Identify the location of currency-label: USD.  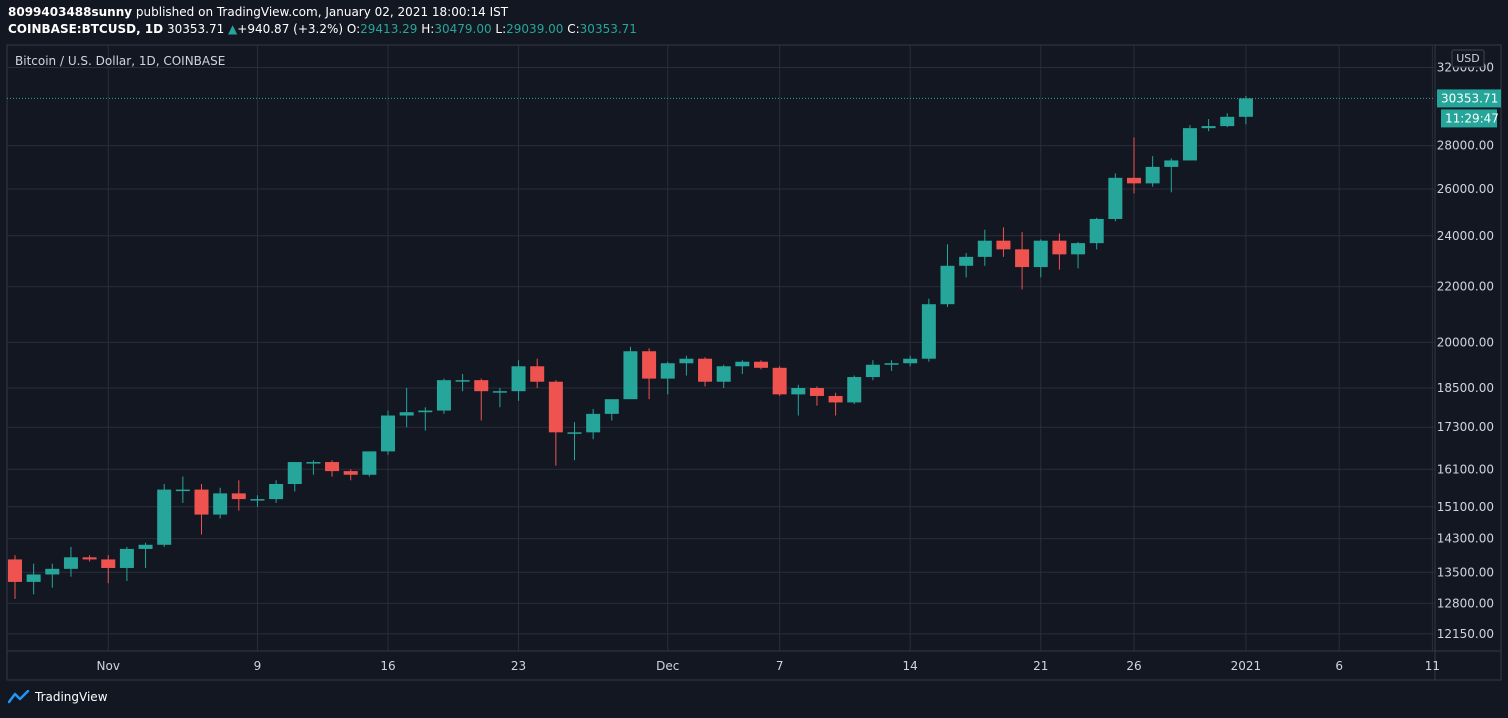
(1468, 58).